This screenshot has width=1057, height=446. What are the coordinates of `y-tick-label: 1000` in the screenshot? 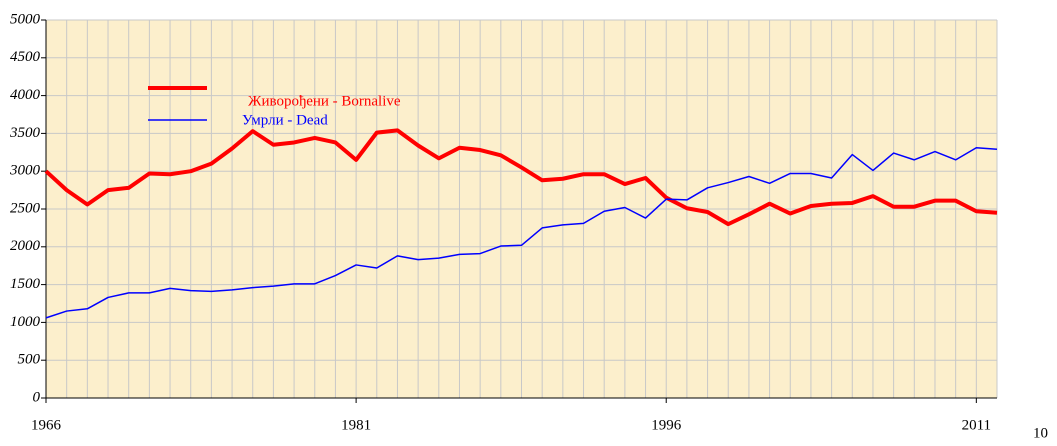 It's located at (25, 322).